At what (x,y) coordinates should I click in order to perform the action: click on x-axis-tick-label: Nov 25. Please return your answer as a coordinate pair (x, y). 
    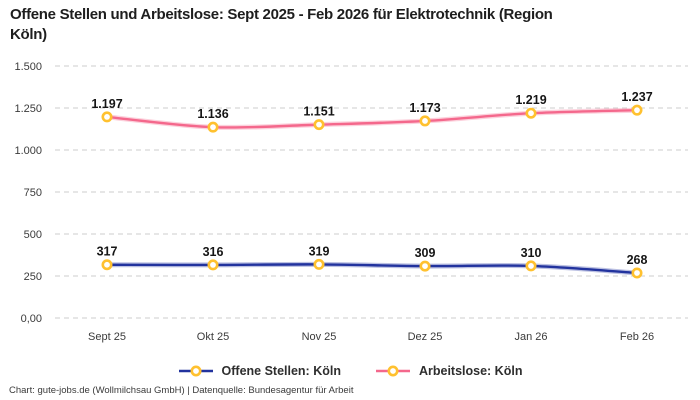
    Looking at the image, I should click on (319, 337).